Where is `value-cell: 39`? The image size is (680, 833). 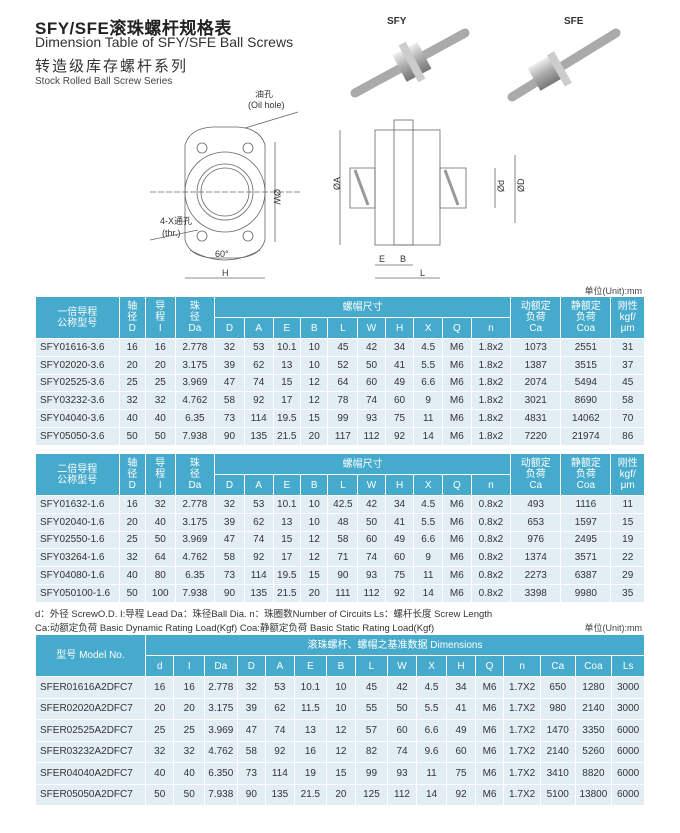
value-cell: 39 is located at coordinates (251, 708).